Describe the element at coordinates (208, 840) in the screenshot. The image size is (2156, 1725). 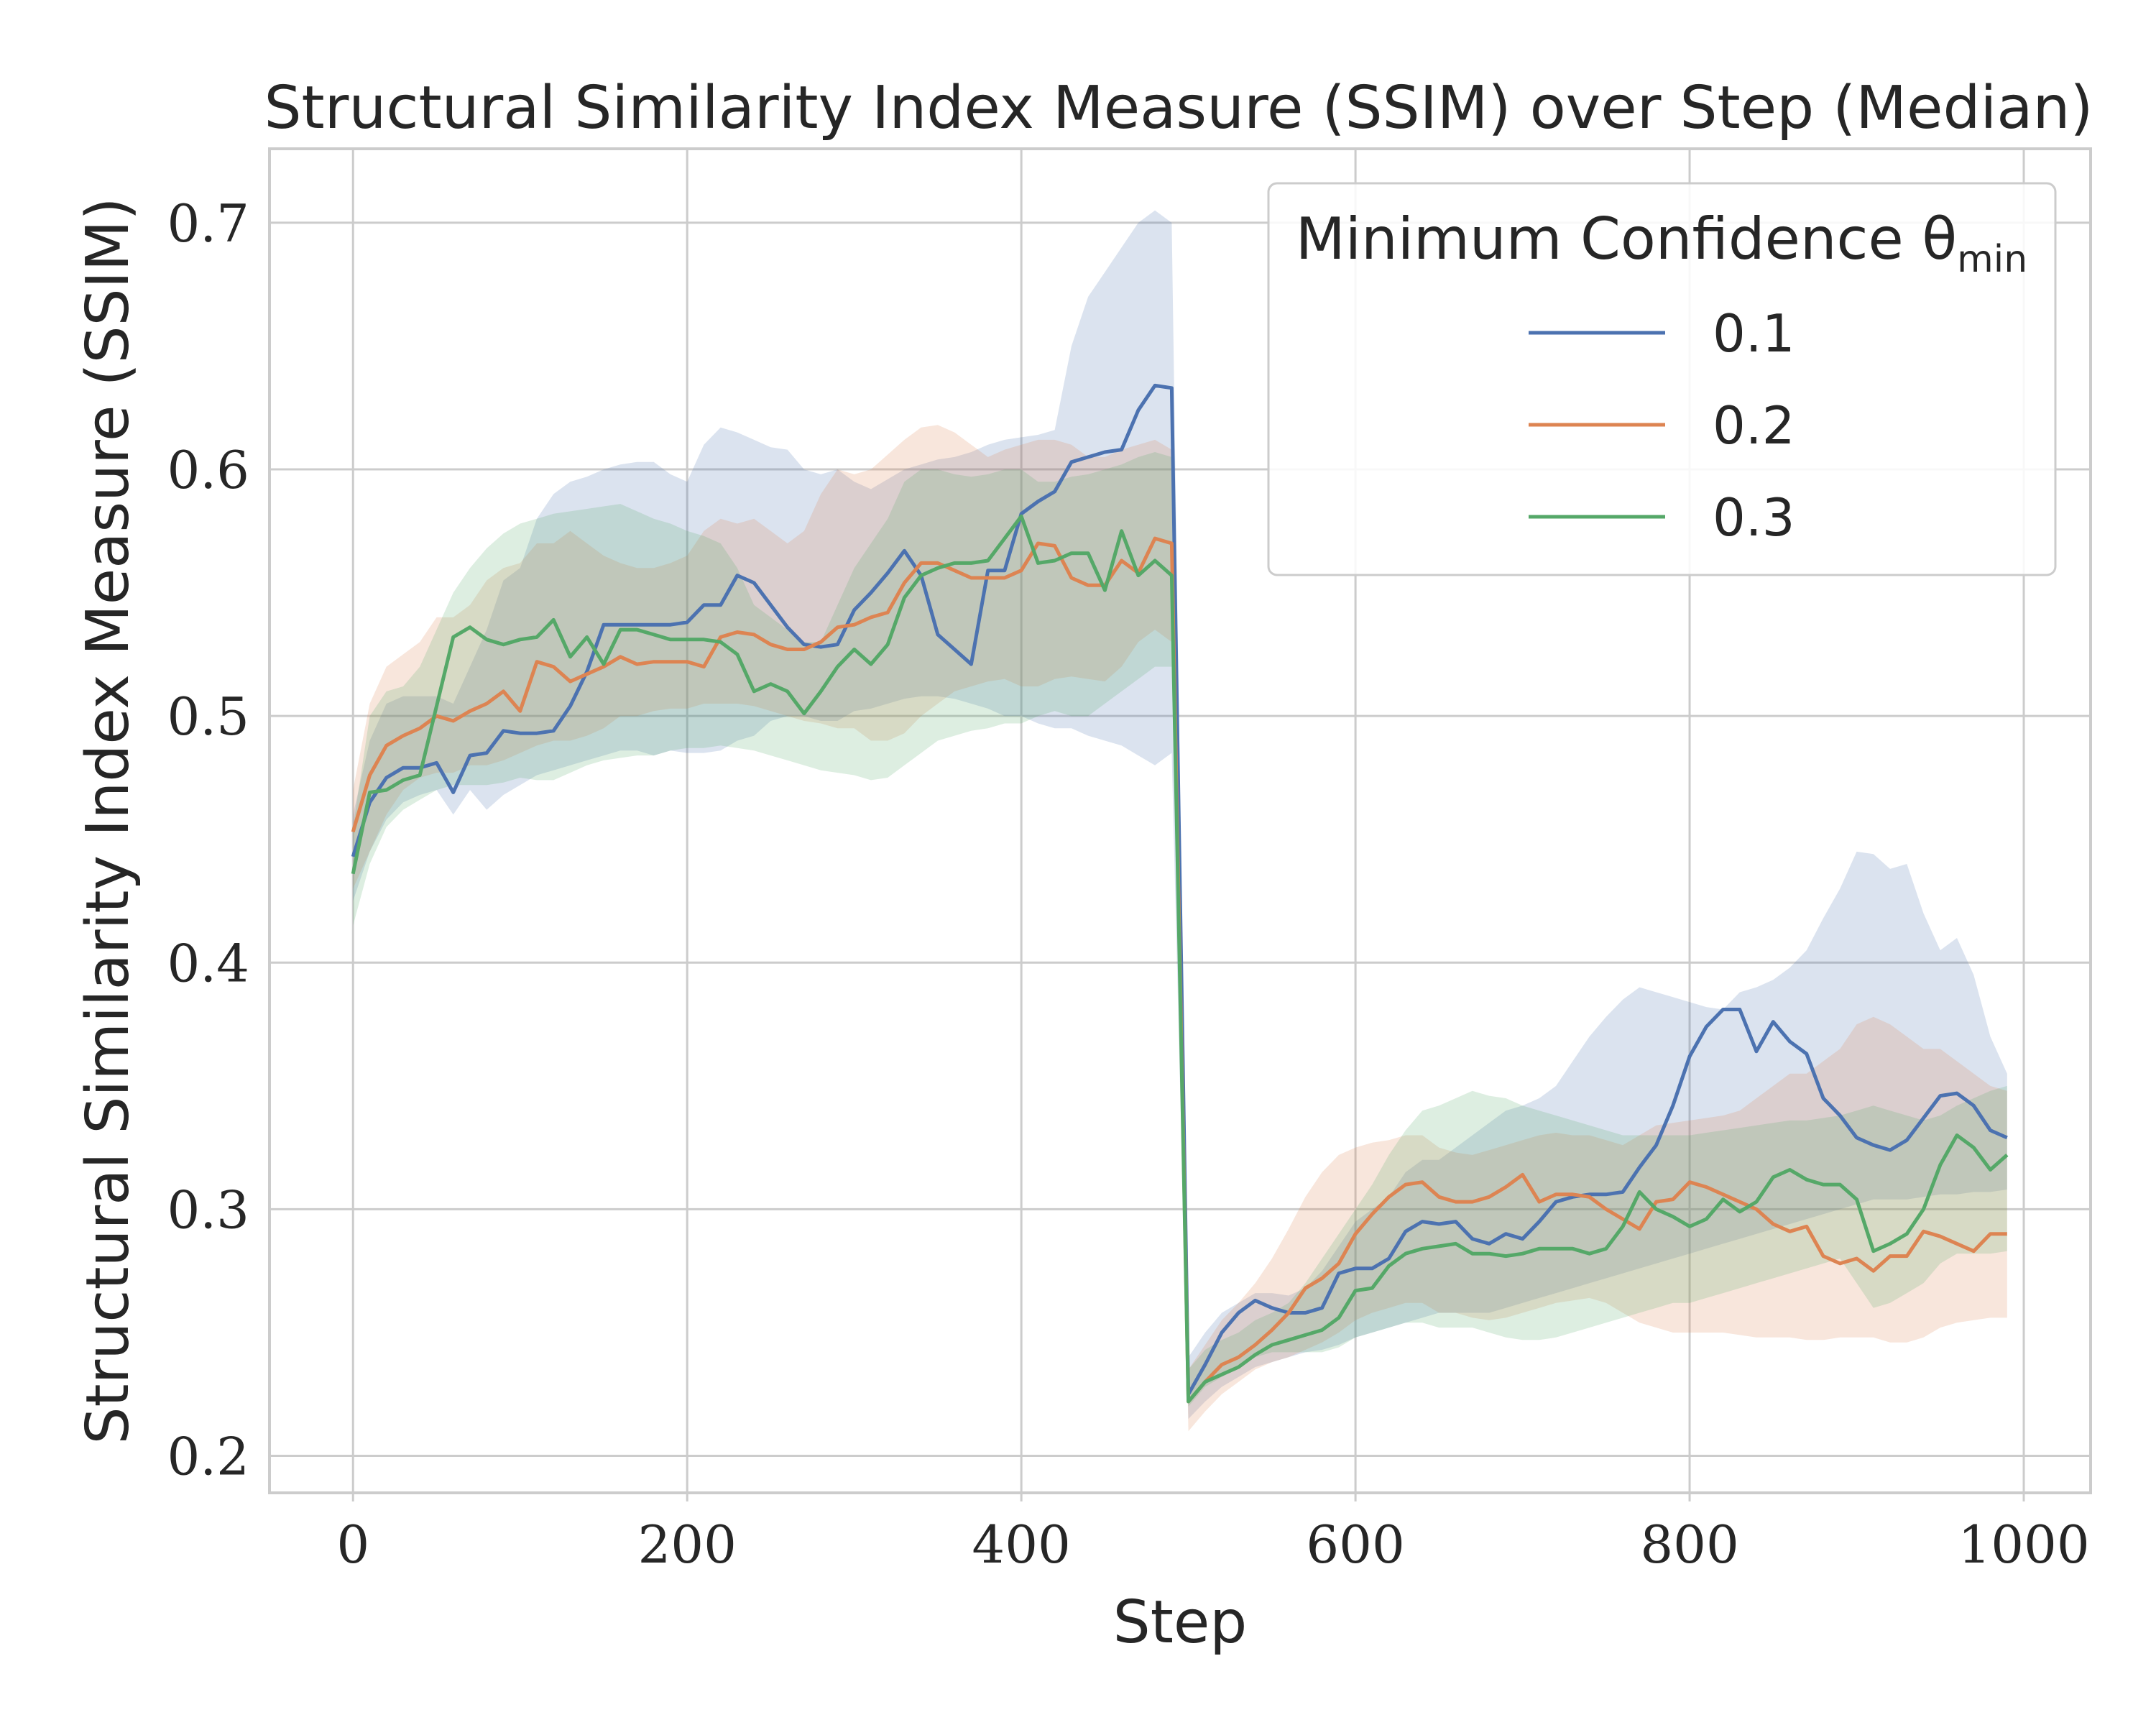
I see `y-axis-ticks: 0.2 0.3 0.4 0.5 0.6 0.7` at that location.